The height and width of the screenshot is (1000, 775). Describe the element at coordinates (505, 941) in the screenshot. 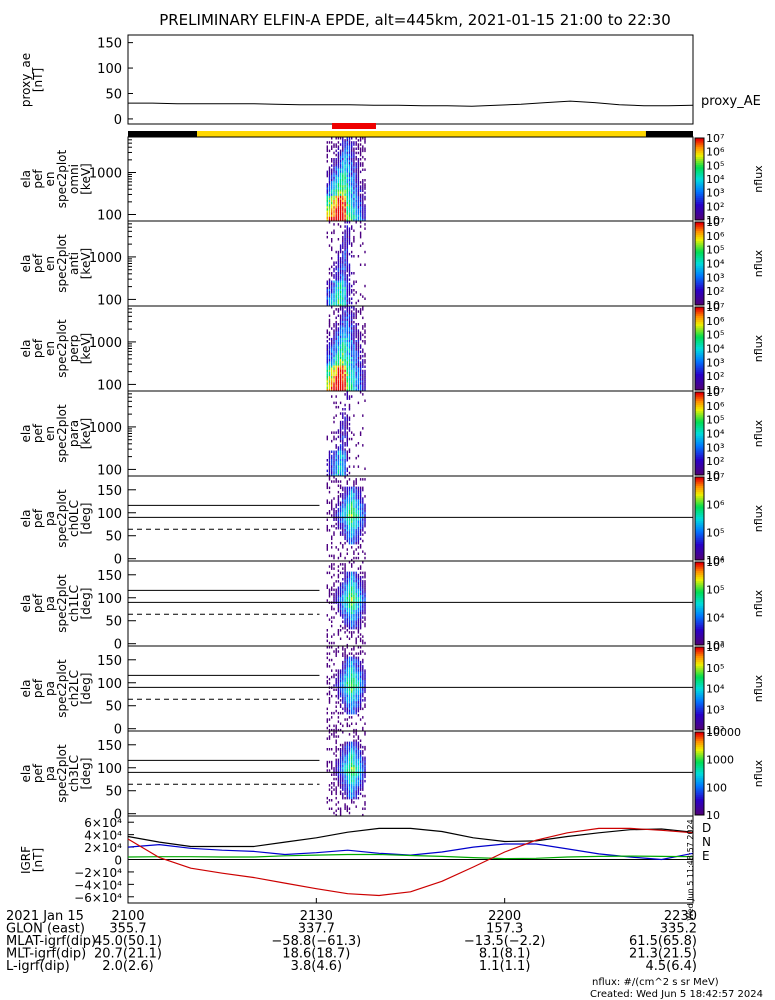

I see `footer-value: −13.5(−2.2)` at that location.